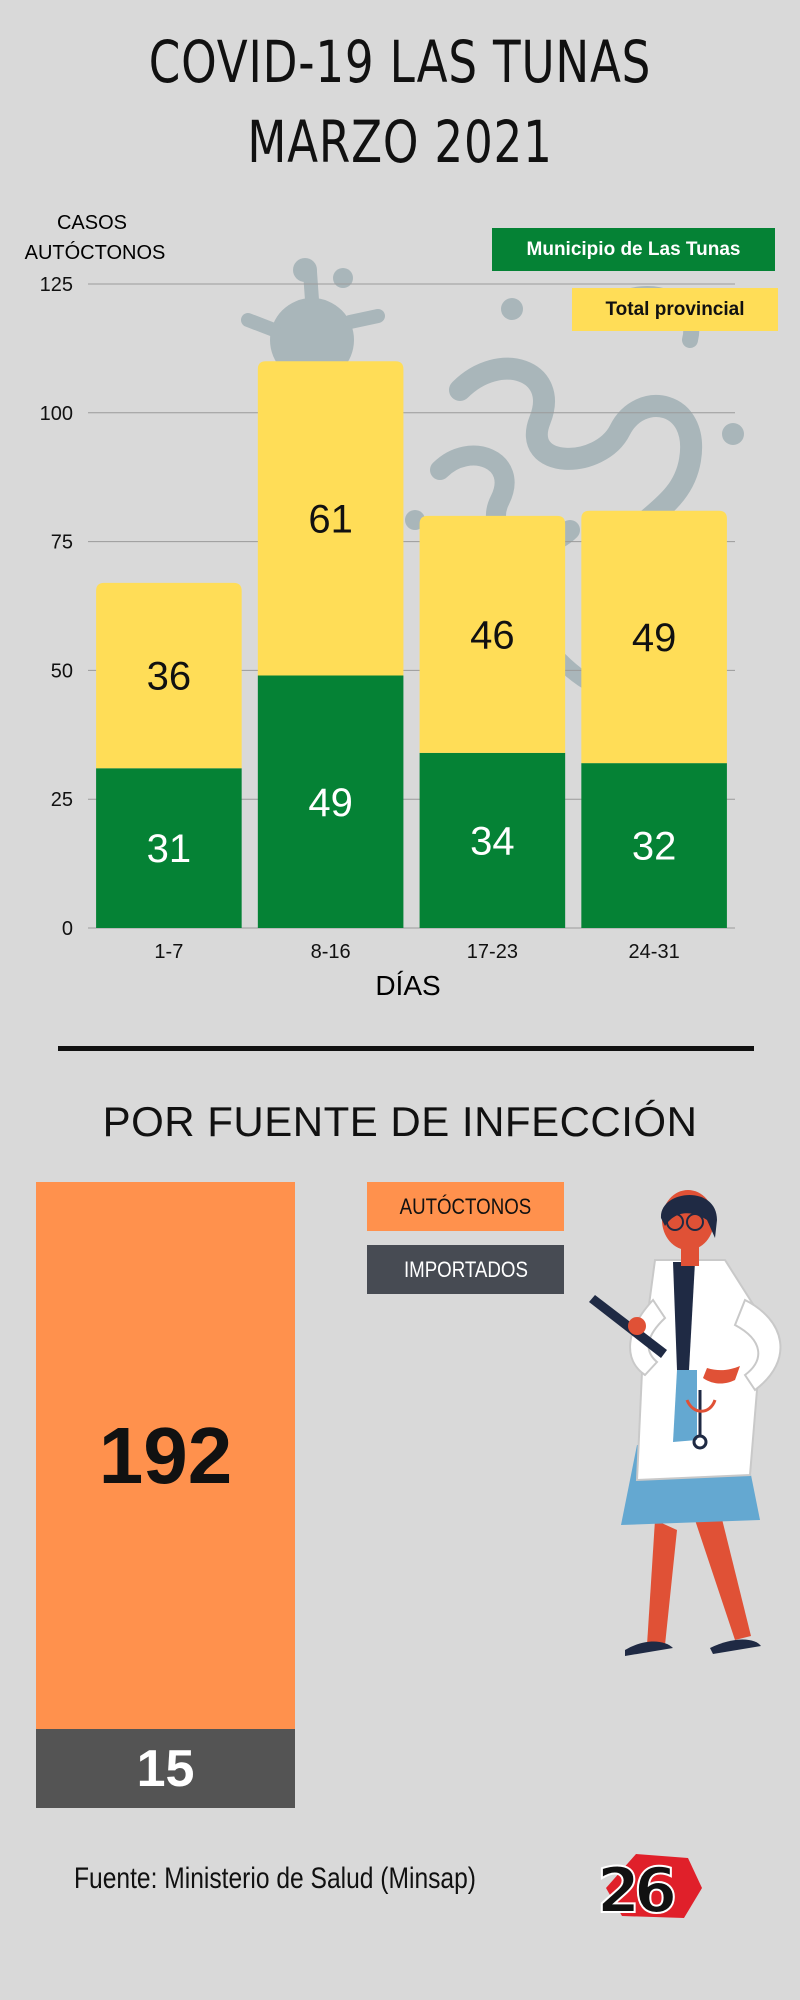 The image size is (800, 2000). Describe the element at coordinates (400, 1121) in the screenshot. I see `section-title: POR FUENTE DE INFECCIÓN` at that location.